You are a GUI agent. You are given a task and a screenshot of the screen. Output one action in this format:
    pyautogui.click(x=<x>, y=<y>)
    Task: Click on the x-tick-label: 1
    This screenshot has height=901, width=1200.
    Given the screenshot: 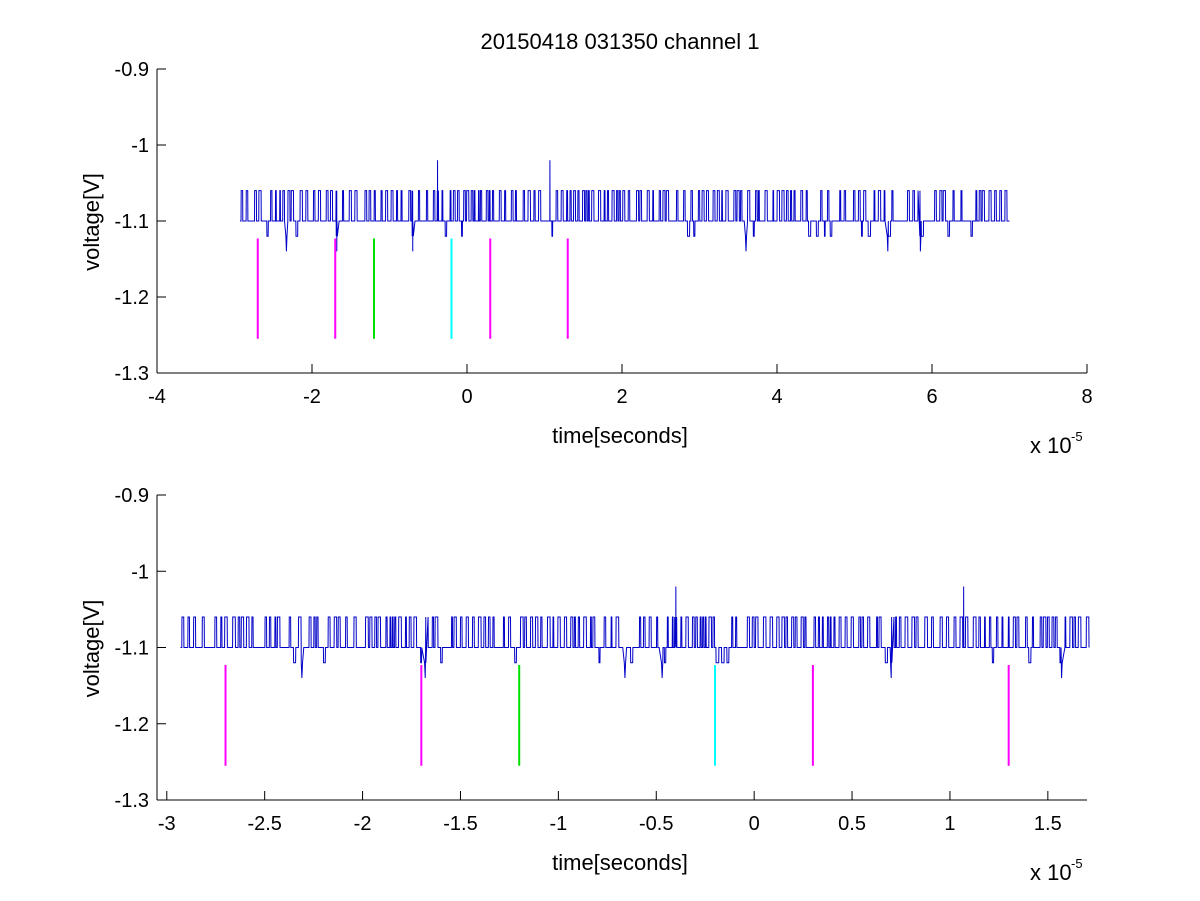 What is the action you would take?
    pyautogui.click(x=949, y=824)
    